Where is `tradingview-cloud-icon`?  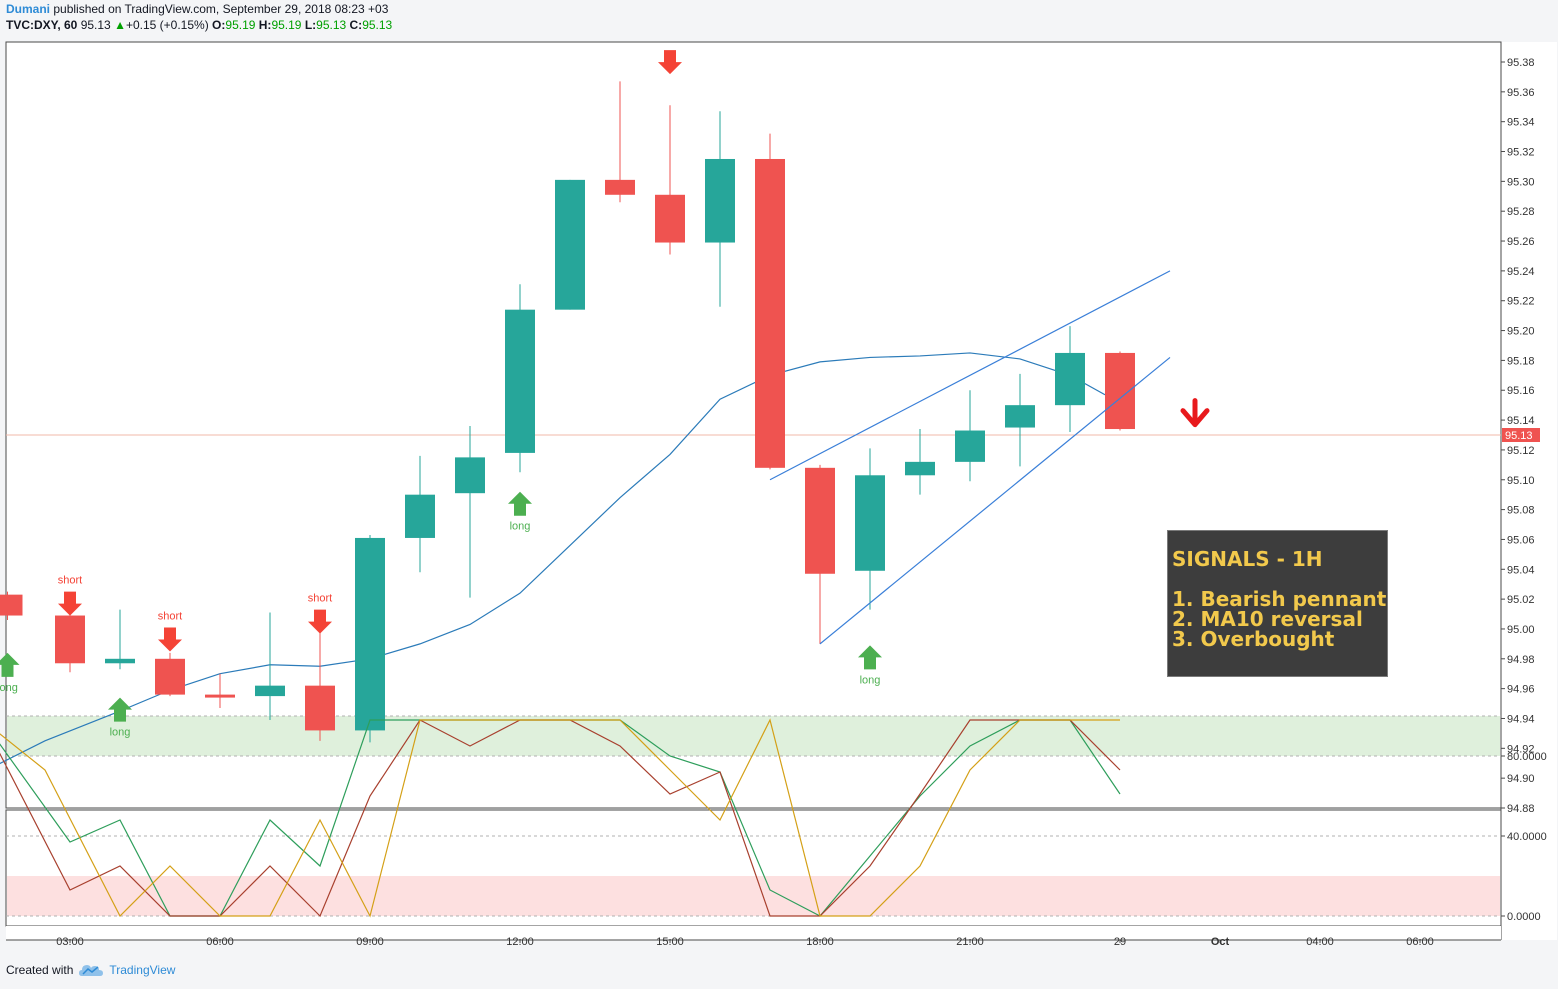
tradingview-cloud-icon is located at coordinates (91, 970).